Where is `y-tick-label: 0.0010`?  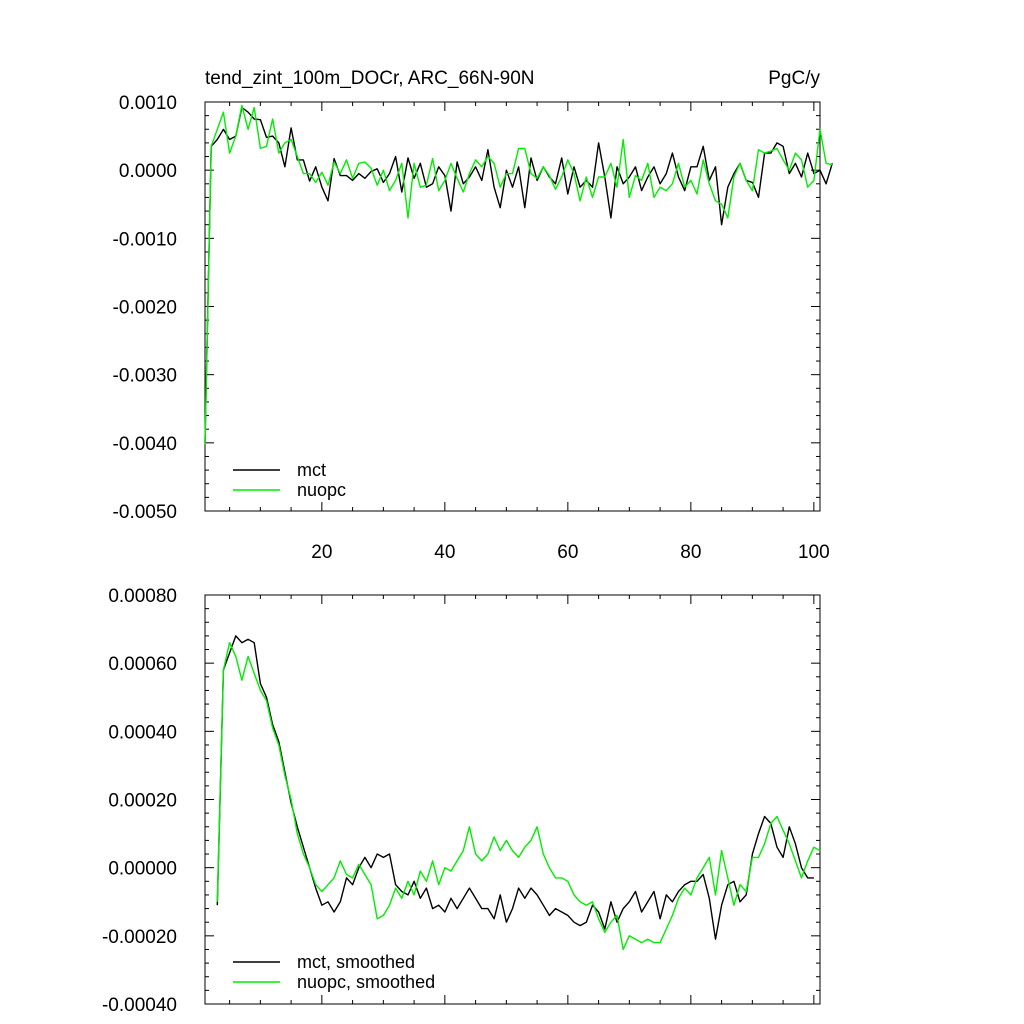 y-tick-label: 0.0010 is located at coordinates (148, 103).